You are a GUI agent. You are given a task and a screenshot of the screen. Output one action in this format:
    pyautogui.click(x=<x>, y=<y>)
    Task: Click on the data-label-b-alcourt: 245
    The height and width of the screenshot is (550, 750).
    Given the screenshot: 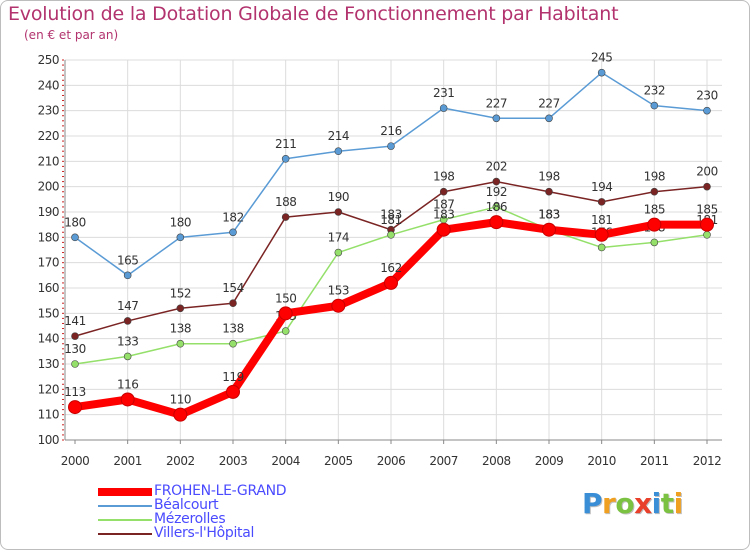 What is the action you would take?
    pyautogui.click(x=601, y=58)
    